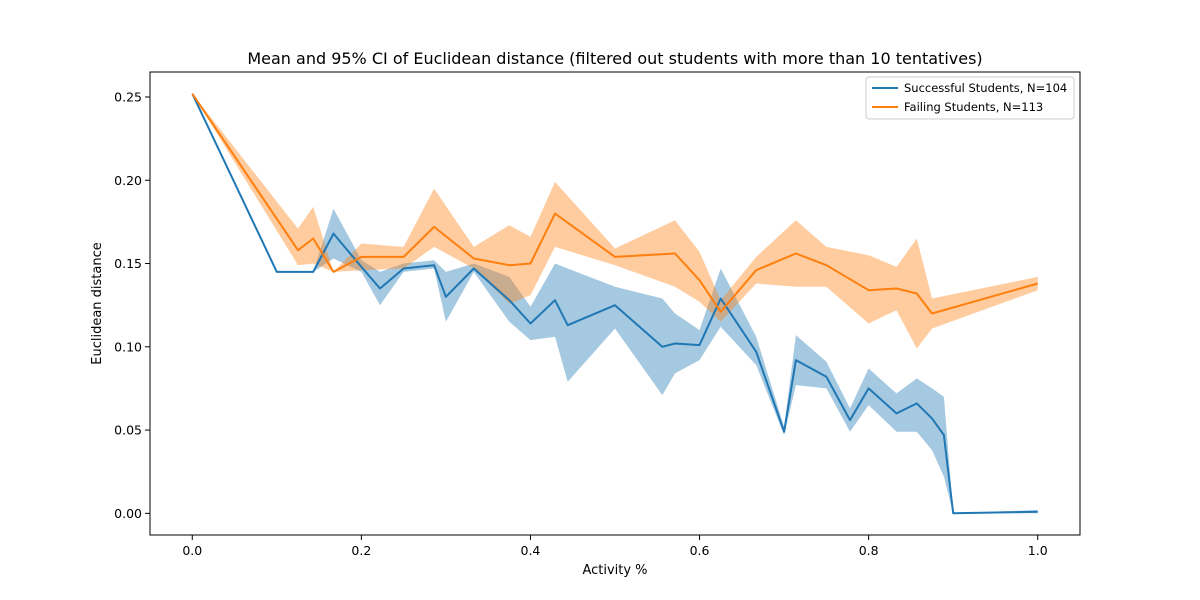 This screenshot has height=600, width=1200. What do you see at coordinates (128, 513) in the screenshot?
I see `y-tick-label: 0.00` at bounding box center [128, 513].